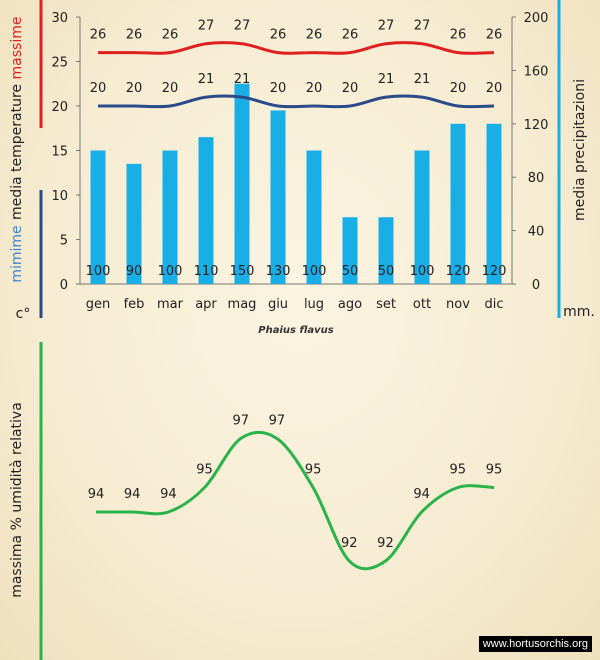 The width and height of the screenshot is (600, 660). What do you see at coordinates (59, 107) in the screenshot?
I see `left-tick-label: 20` at bounding box center [59, 107].